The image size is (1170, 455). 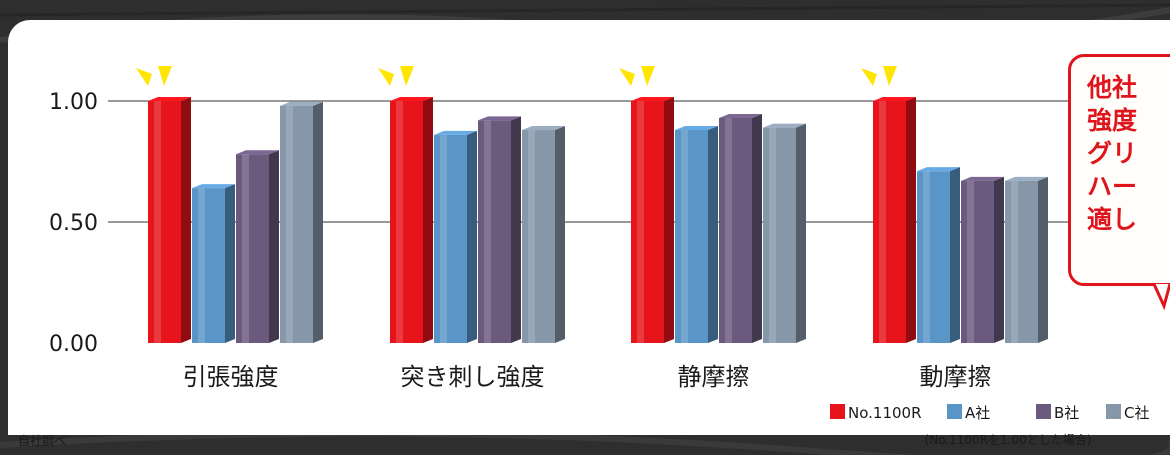 What do you see at coordinates (1008, 439) in the screenshot?
I see `chart-note: (No.1100Rを1.00とした場合)` at bounding box center [1008, 439].